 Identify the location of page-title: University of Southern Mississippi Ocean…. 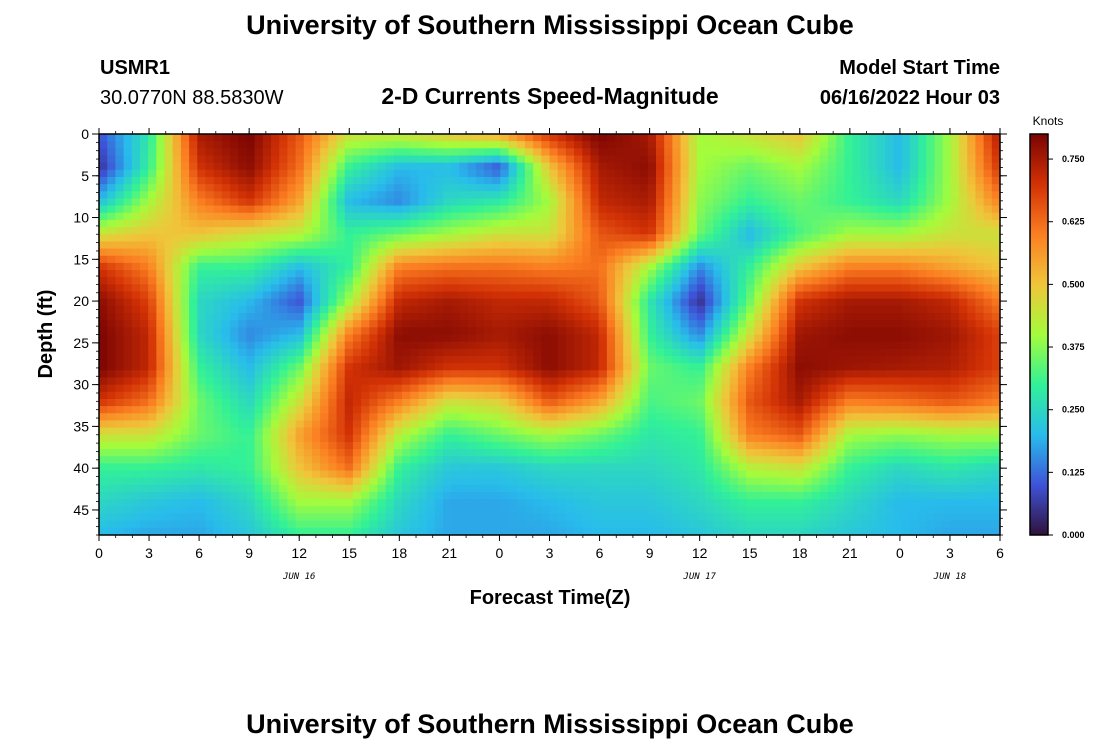
(550, 25).